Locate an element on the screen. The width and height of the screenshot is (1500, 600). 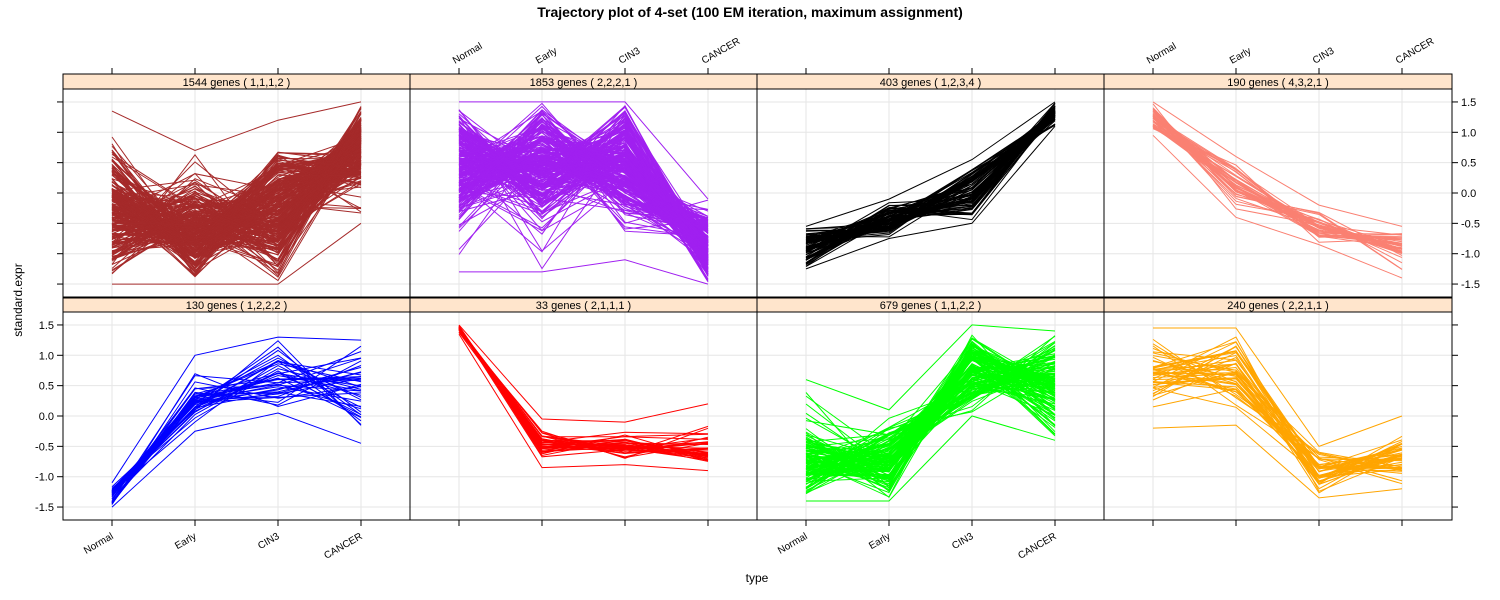
y-tick-label: -0.5 is located at coordinates (44, 447).